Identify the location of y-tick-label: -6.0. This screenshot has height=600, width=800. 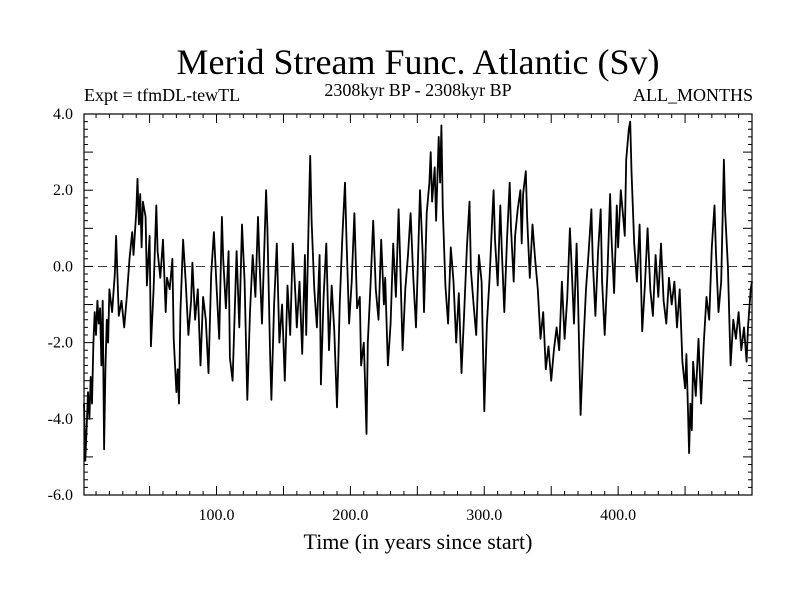
(60, 495).